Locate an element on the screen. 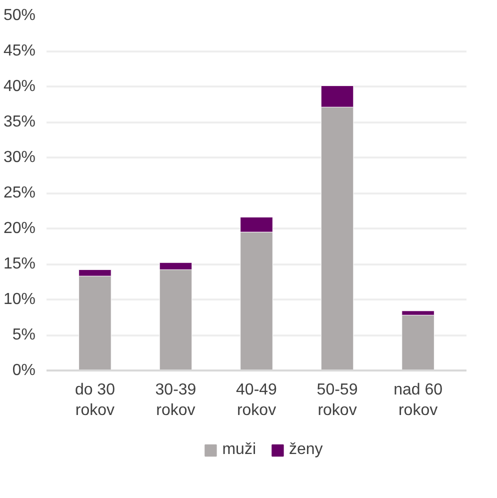 The image size is (497, 498). legend-label: ženy is located at coordinates (305, 450).